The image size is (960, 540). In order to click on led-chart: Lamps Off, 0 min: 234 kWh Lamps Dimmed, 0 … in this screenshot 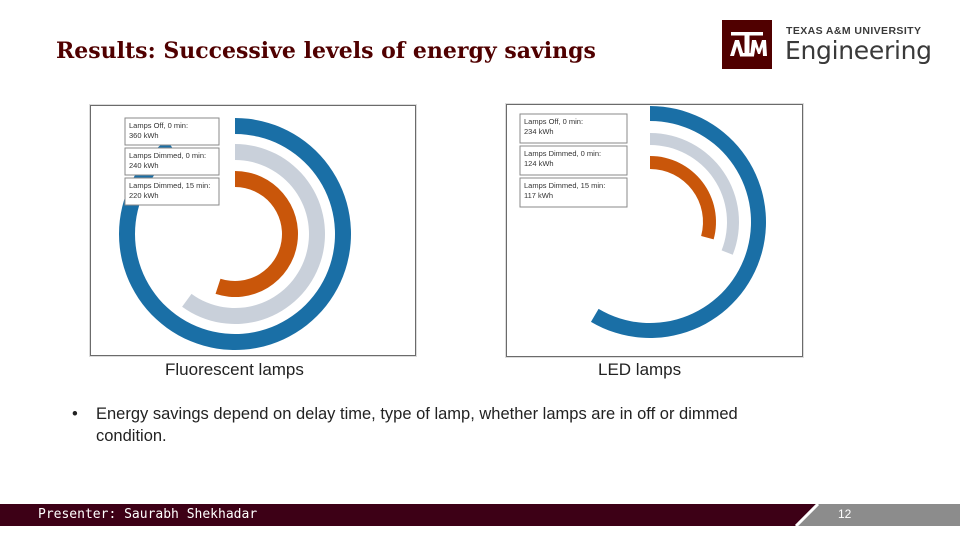, I will do `click(654, 230)`.